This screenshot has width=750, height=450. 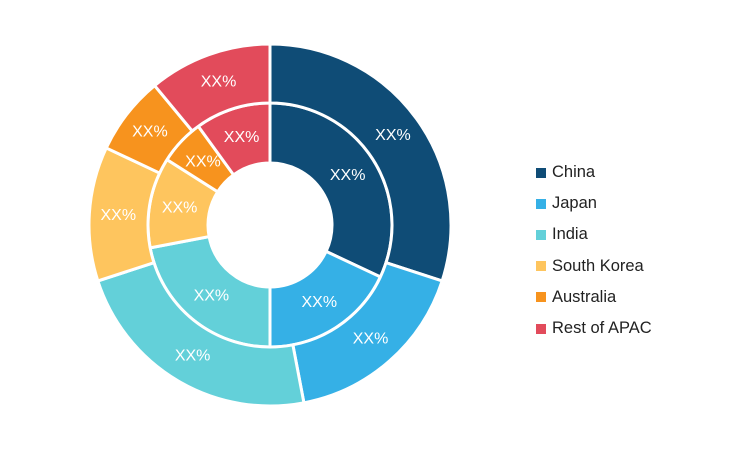 I want to click on data-label-outer-india: XX%, so click(x=193, y=355).